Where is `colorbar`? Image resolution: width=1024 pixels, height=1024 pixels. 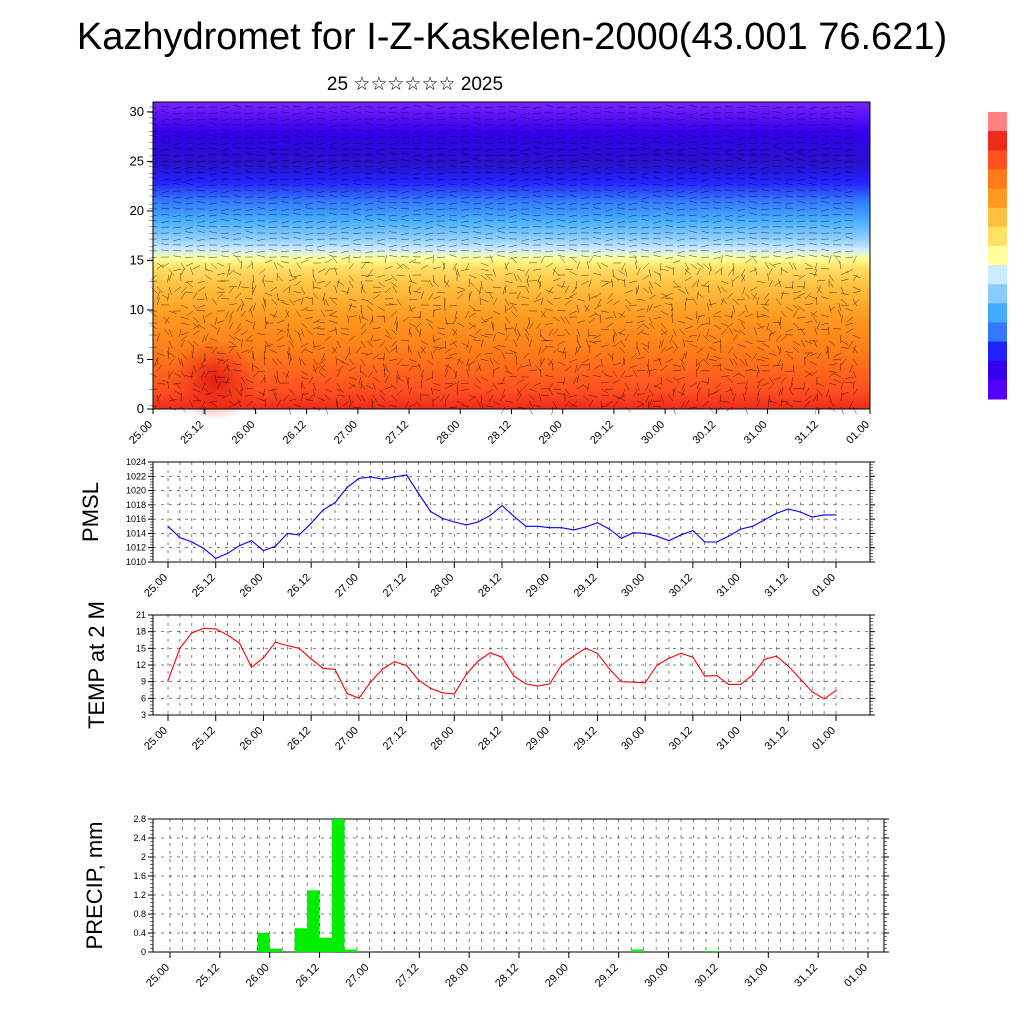
colorbar is located at coordinates (997, 256).